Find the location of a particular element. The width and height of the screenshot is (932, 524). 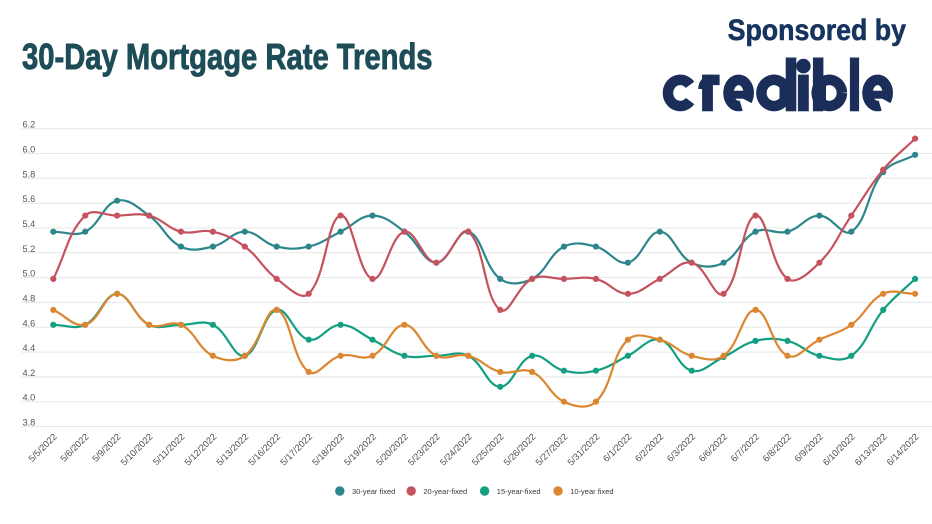

svg-text: 5.4 is located at coordinates (29, 224).